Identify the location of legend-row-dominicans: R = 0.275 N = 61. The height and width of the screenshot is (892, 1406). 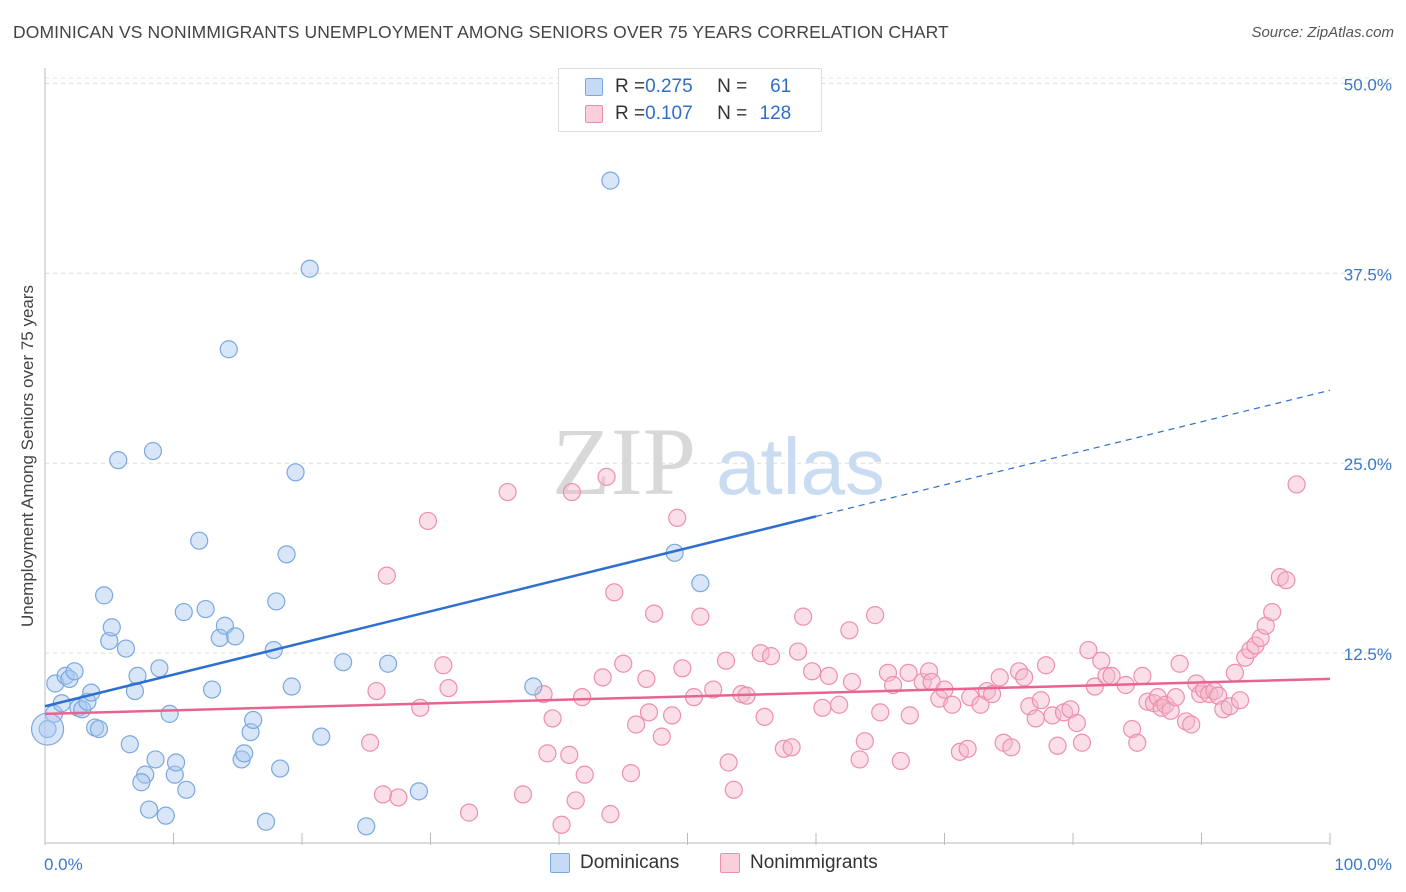
(688, 87).